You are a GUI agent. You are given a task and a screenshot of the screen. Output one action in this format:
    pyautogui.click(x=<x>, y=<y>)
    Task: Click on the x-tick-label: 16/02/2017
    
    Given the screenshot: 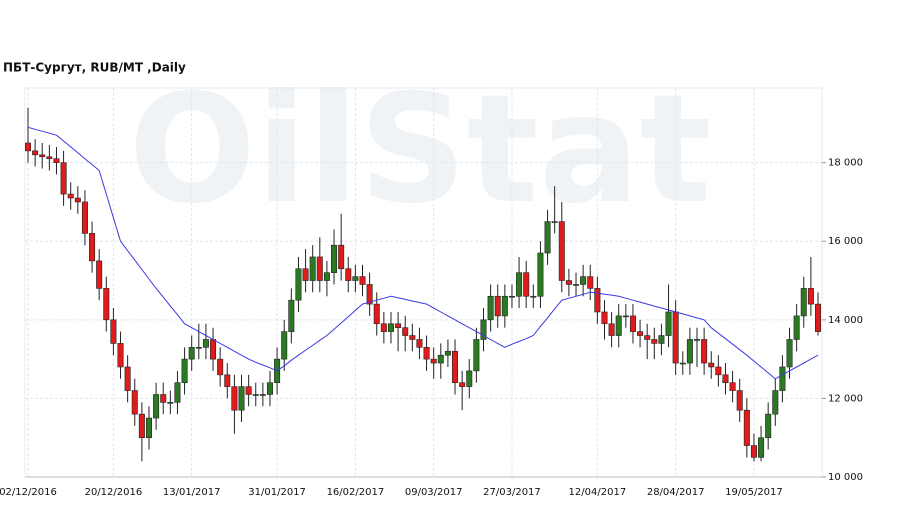 What is the action you would take?
    pyautogui.click(x=356, y=492)
    